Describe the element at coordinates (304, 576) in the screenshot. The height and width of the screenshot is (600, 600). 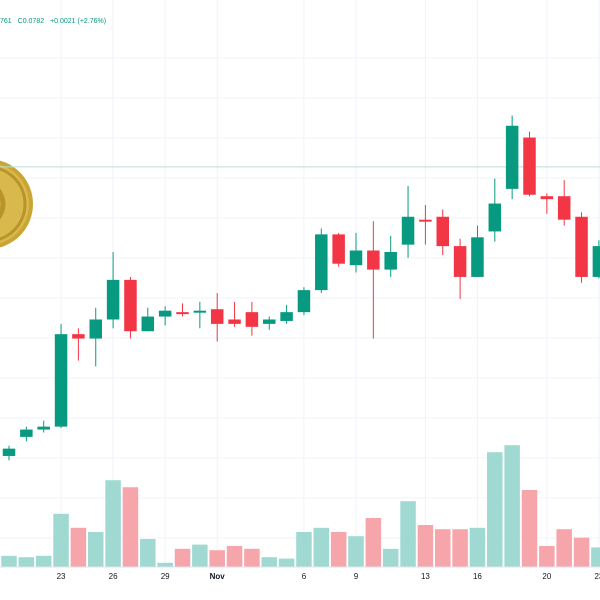
I see `time-tick-label: 6` at that location.